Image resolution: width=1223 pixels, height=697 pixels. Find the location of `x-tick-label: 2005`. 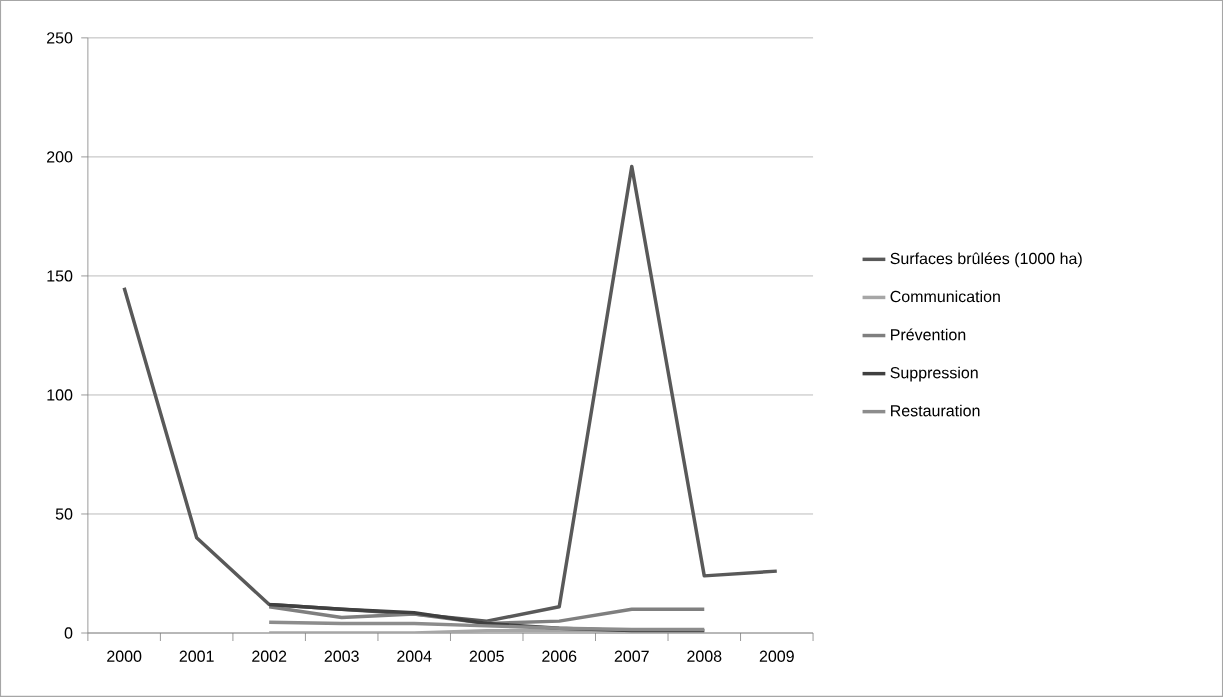

x-tick-label: 2005 is located at coordinates (486, 656).